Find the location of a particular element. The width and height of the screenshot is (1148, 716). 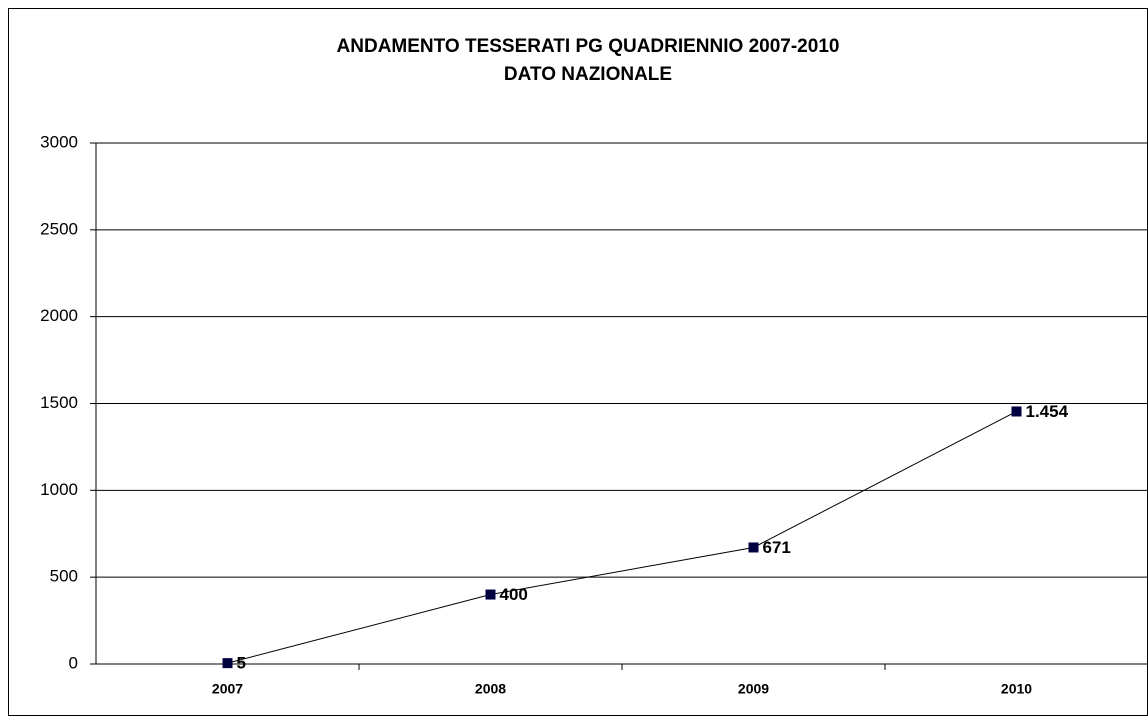

y-tick-label: 1000 is located at coordinates (59, 489).